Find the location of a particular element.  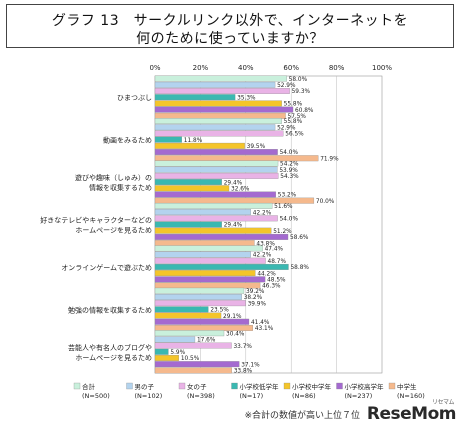

data-label: 52.9% is located at coordinates (286, 128).